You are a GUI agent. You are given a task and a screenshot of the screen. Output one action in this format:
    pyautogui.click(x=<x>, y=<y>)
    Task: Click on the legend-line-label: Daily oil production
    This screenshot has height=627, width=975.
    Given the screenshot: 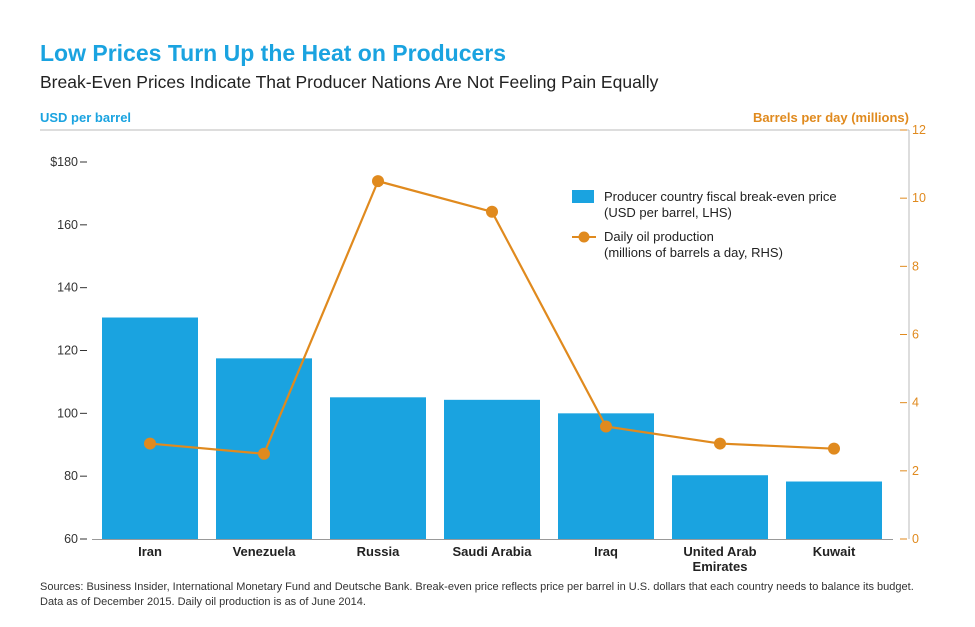 What is the action you would take?
    pyautogui.click(x=659, y=236)
    